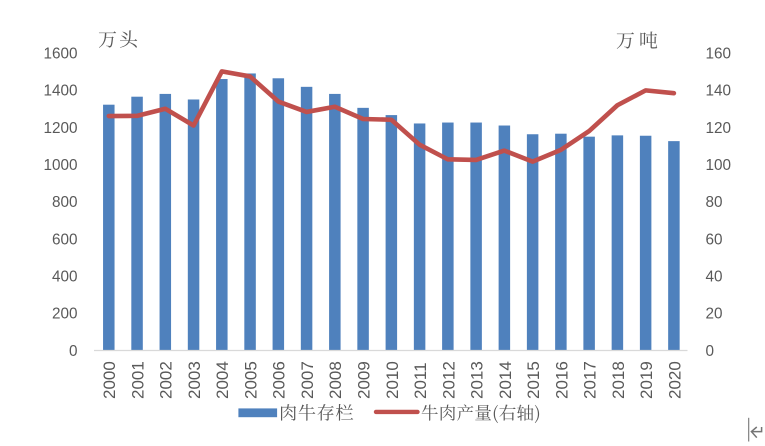 This screenshot has width=765, height=446. Describe the element at coordinates (250, 380) in the screenshot. I see `svg-text: 2005` at that location.